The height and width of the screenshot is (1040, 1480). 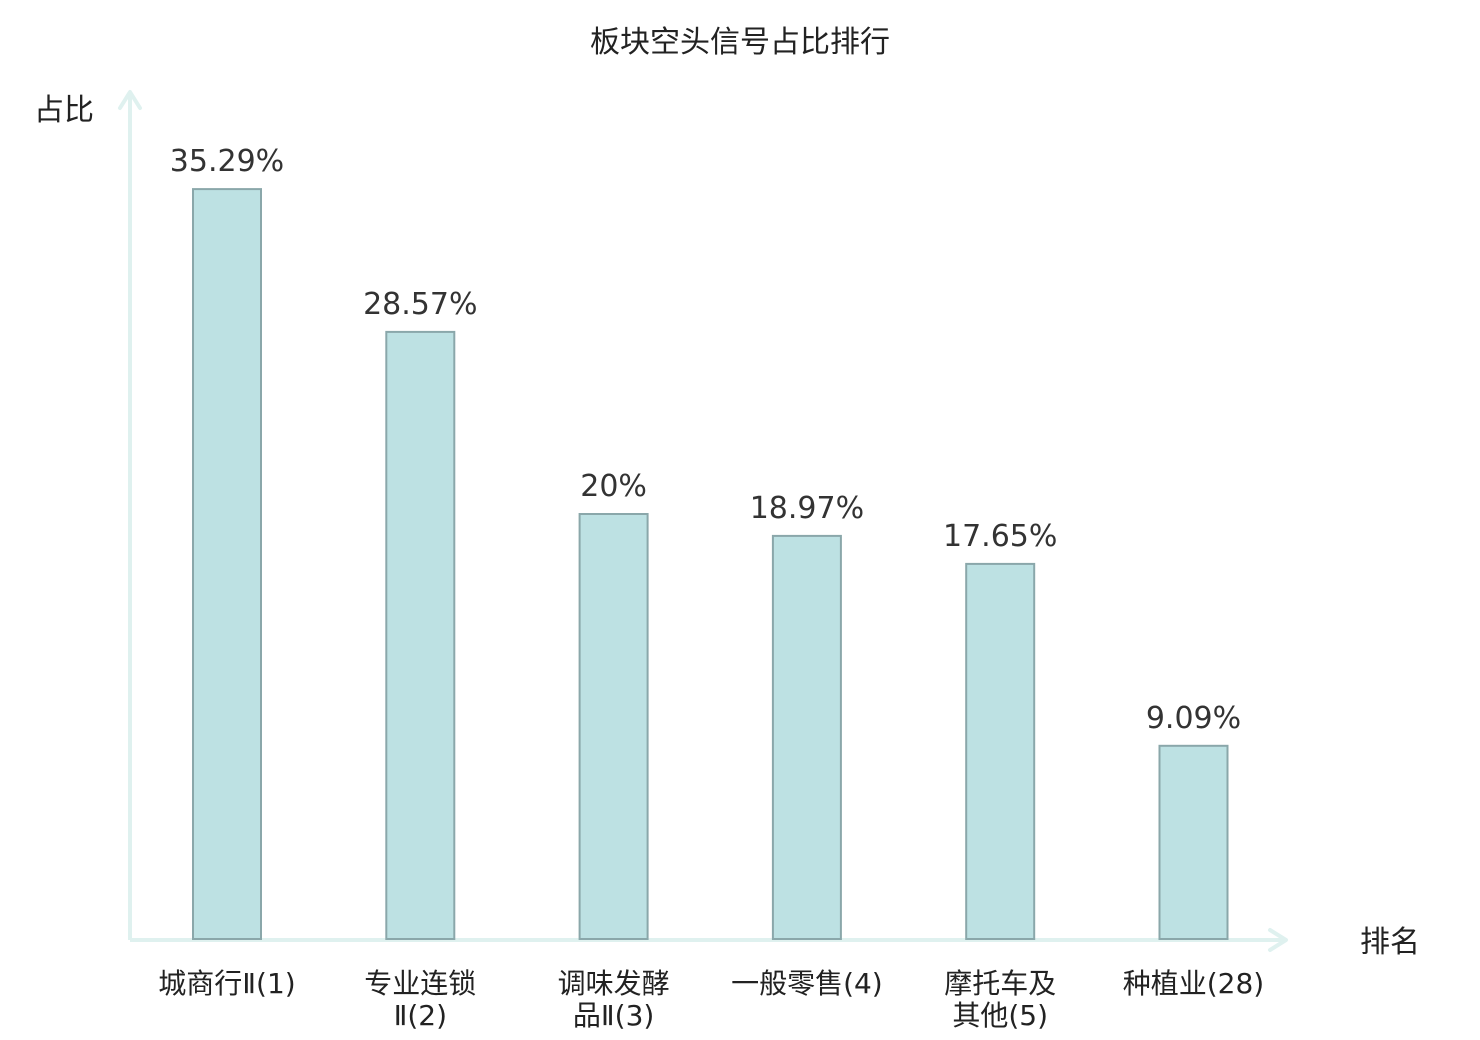 What do you see at coordinates (613, 486) in the screenshot?
I see `value-label-3: 20%` at bounding box center [613, 486].